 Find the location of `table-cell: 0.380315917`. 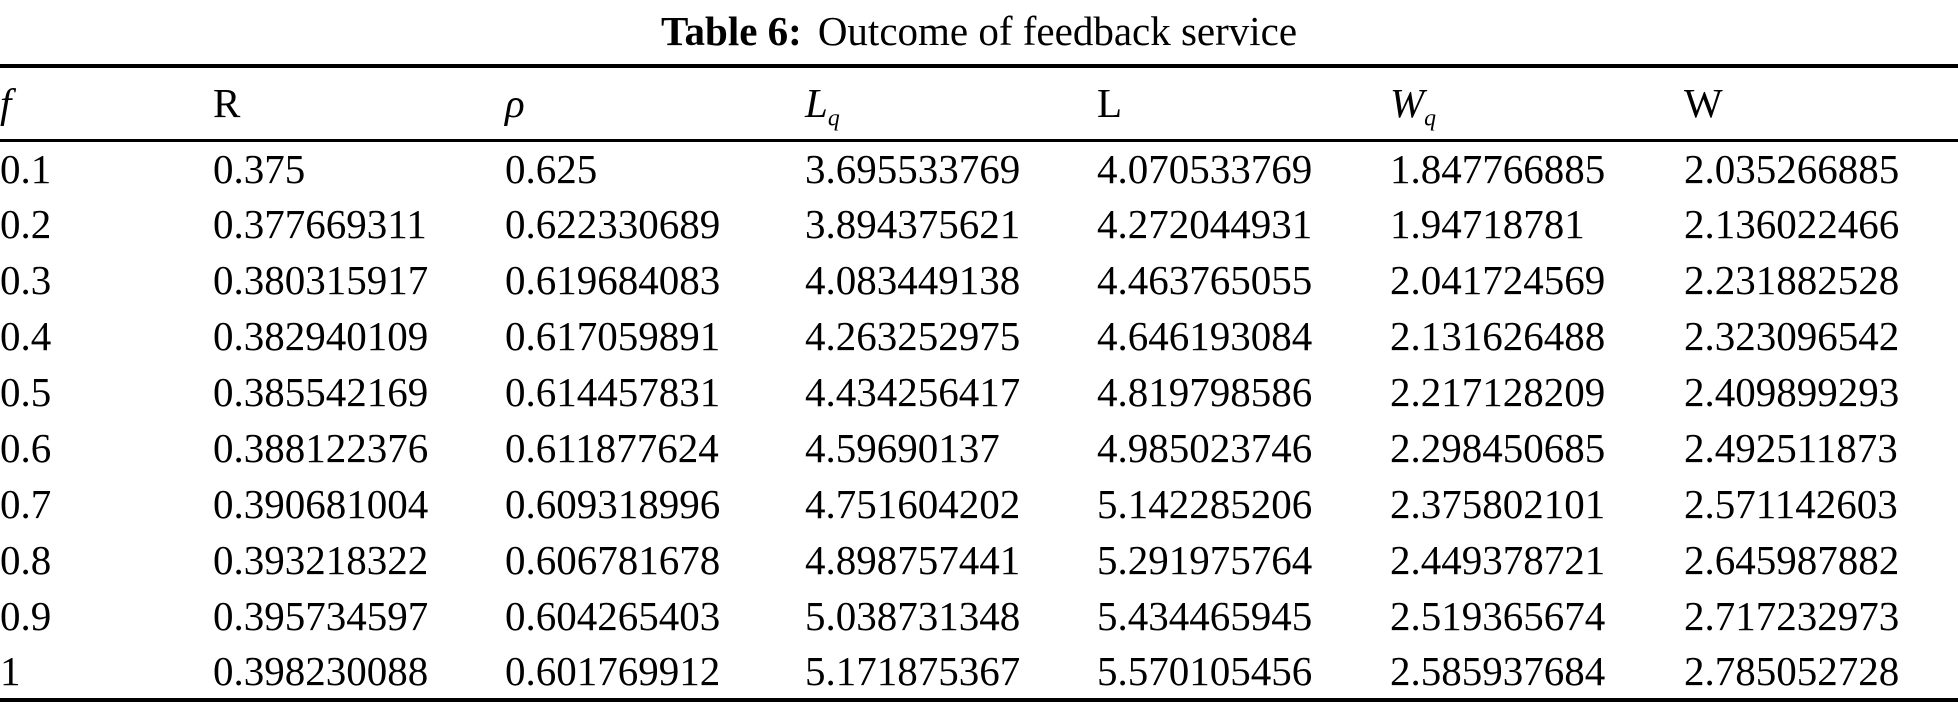

table-cell: 0.380315917 is located at coordinates (321, 280).